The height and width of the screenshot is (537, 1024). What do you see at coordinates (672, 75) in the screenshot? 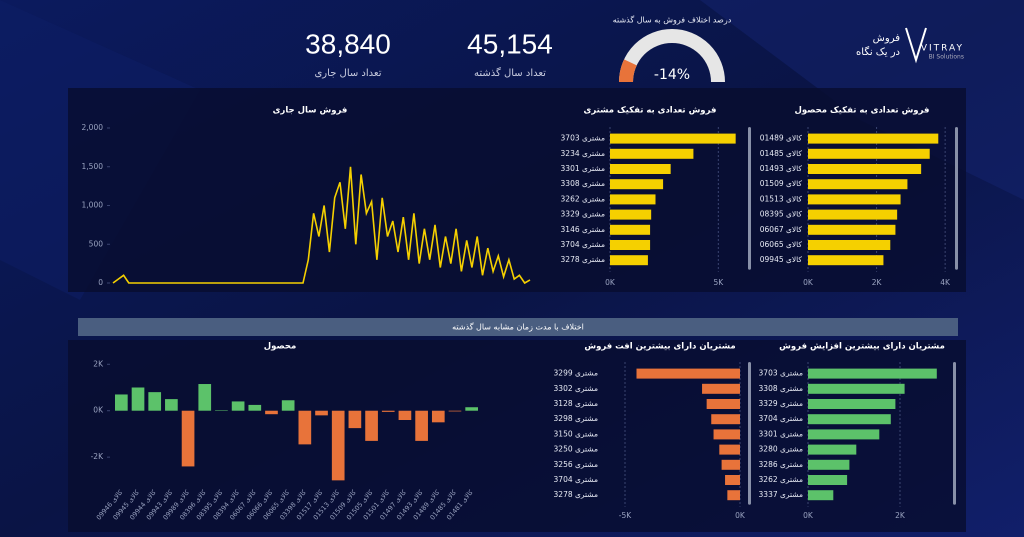
I see `gauge-value: -14%` at bounding box center [672, 75].